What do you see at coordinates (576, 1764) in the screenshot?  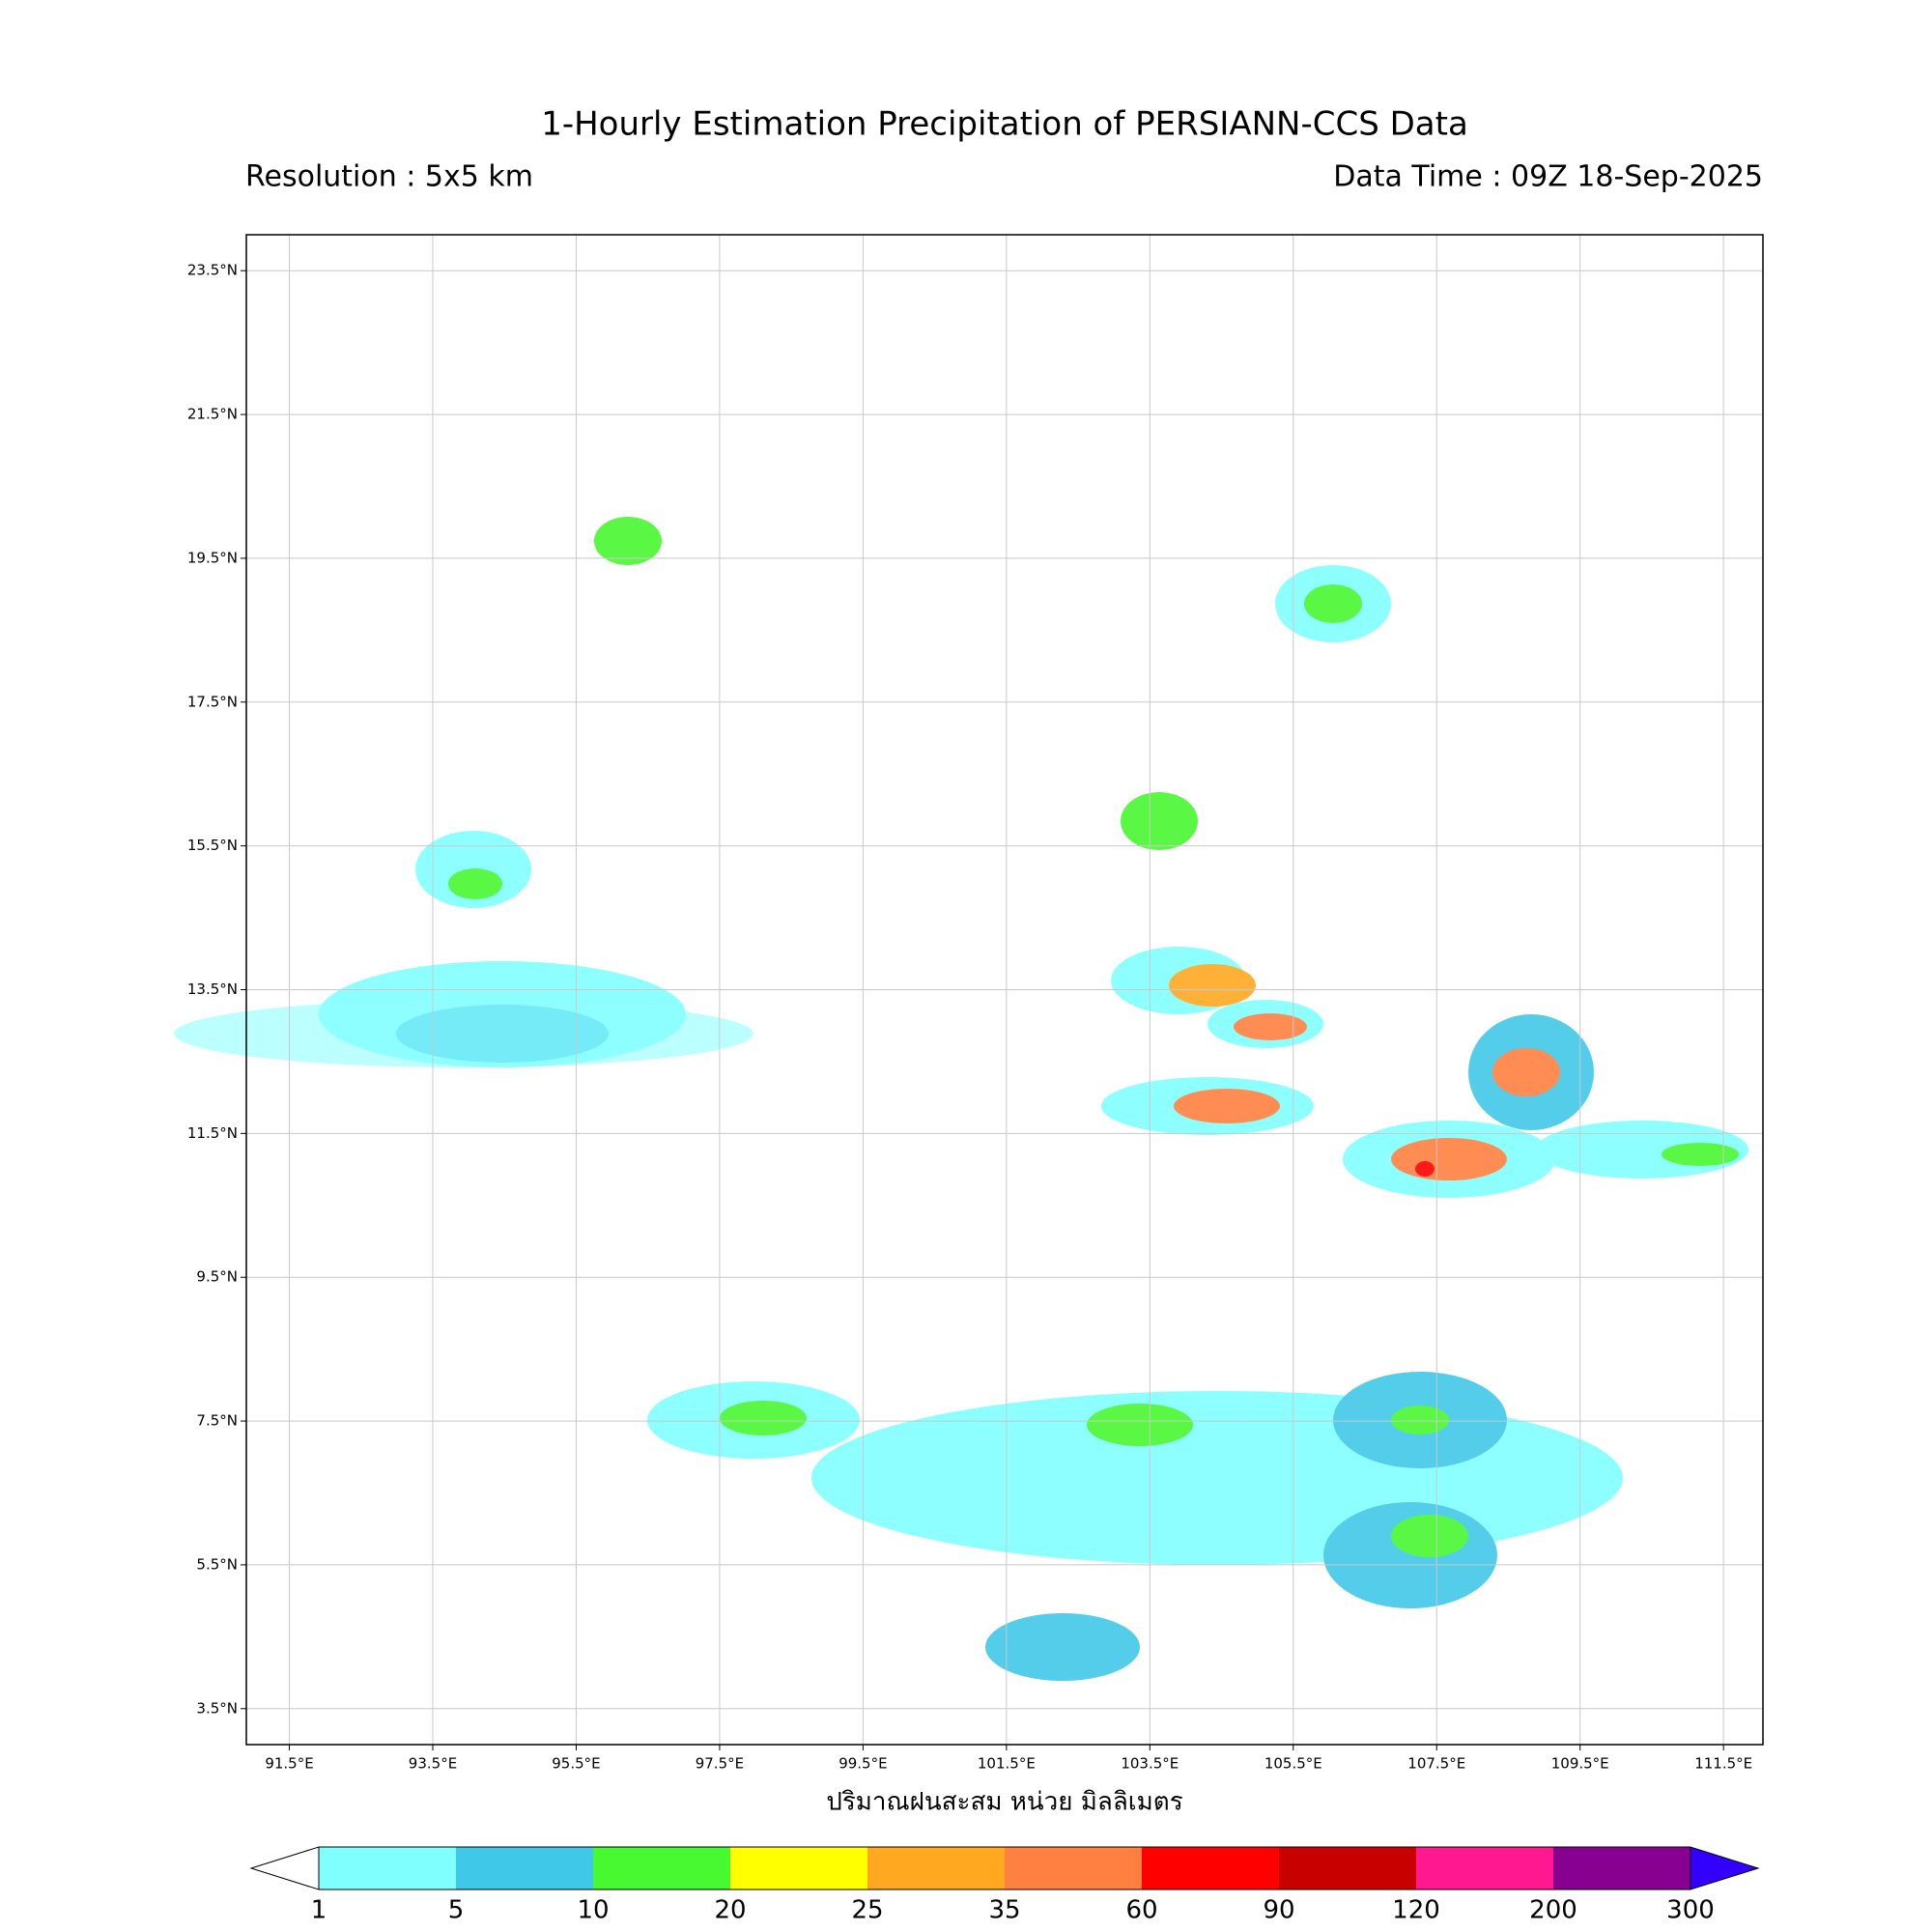 I see `x-tick-label: 95.5°E` at bounding box center [576, 1764].